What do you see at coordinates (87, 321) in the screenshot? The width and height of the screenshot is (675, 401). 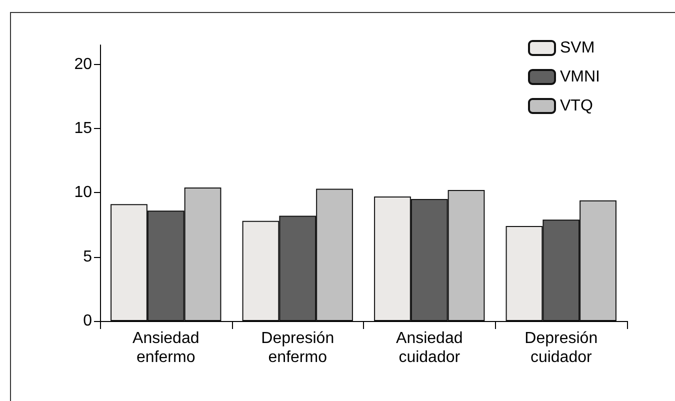 I see `y-tick-label: 0` at bounding box center [87, 321].